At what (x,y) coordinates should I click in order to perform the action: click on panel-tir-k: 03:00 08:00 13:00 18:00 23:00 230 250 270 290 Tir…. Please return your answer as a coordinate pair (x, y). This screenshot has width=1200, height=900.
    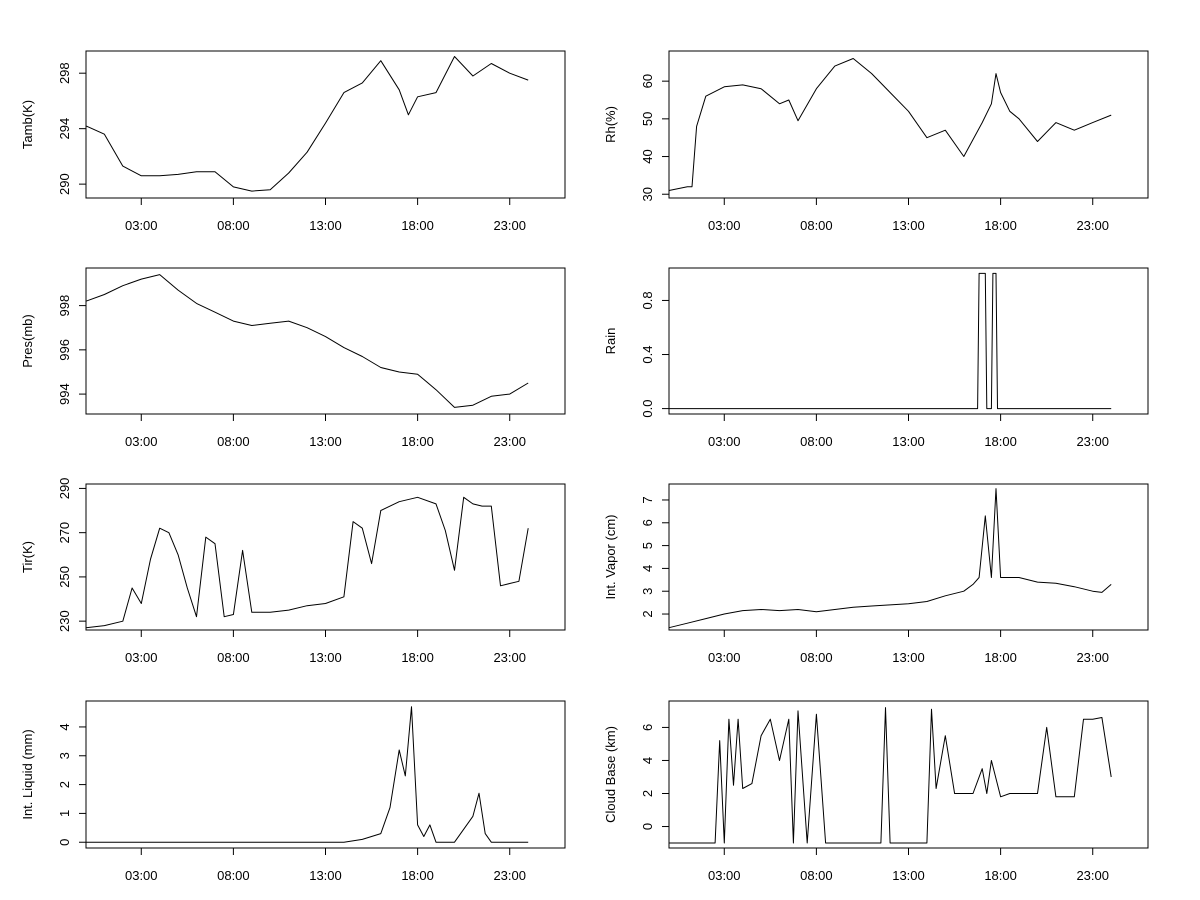
    Looking at the image, I should click on (293, 571).